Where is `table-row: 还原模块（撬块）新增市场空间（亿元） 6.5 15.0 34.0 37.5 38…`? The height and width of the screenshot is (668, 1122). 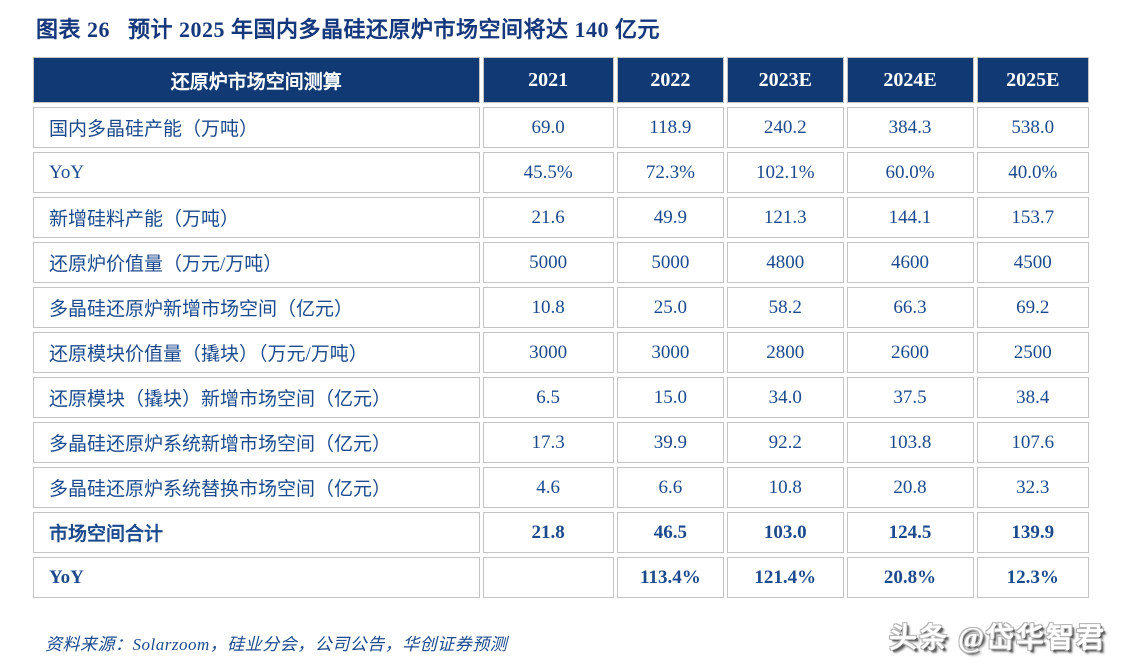
table-row: 还原模块（撬块）新增市场空间（亿元） 6.5 15.0 34.0 37.5 38… is located at coordinates (561, 397).